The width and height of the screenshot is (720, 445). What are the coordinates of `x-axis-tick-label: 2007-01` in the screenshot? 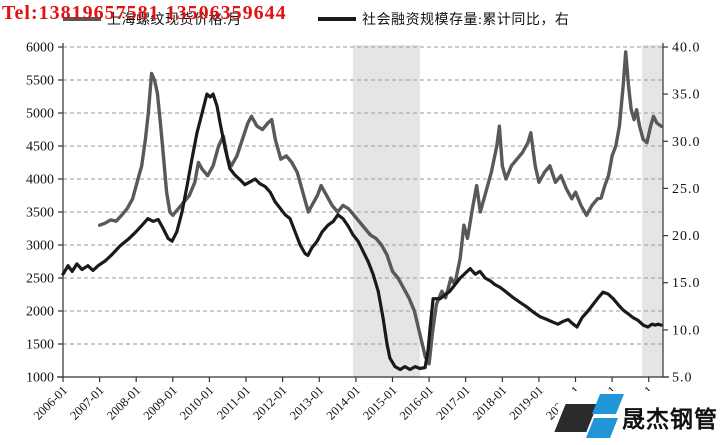 It's located at (86, 402).